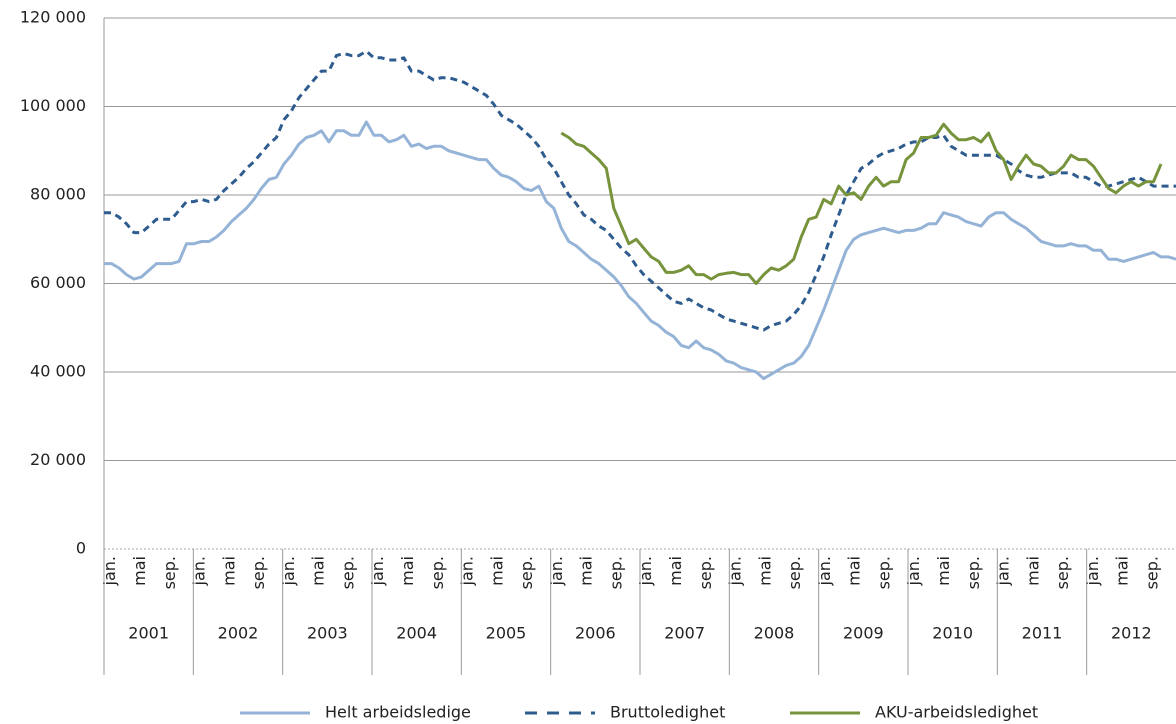  I want to click on y-tick-label: 120 000, so click(53, 17).